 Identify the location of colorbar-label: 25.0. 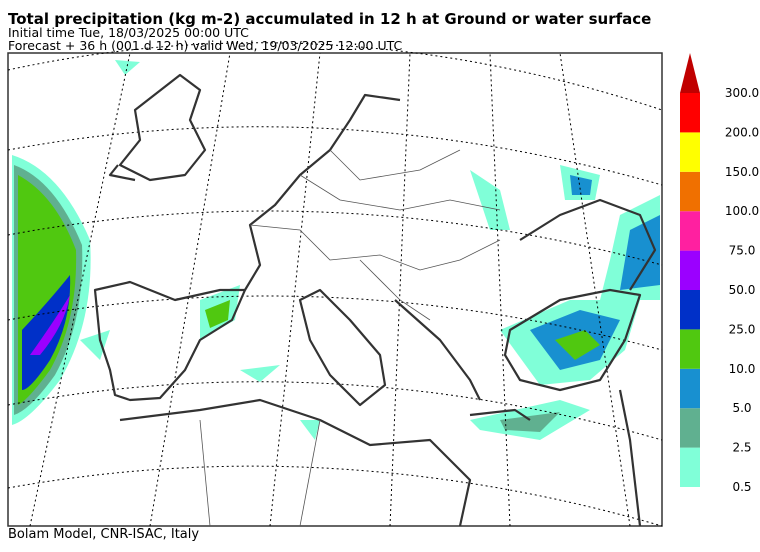
(742, 329).